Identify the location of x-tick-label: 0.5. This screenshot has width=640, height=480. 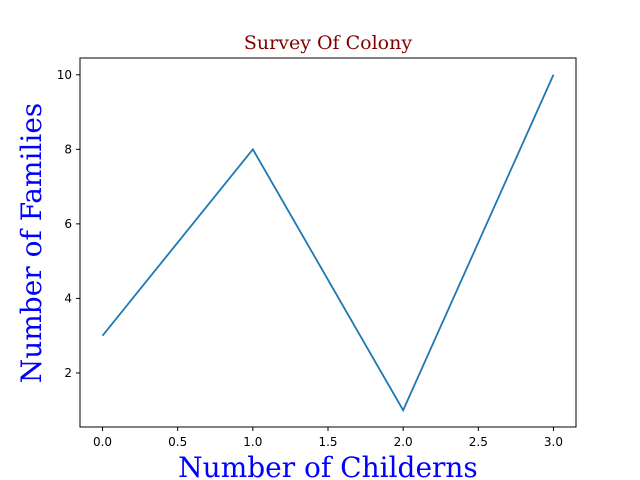
(177, 442).